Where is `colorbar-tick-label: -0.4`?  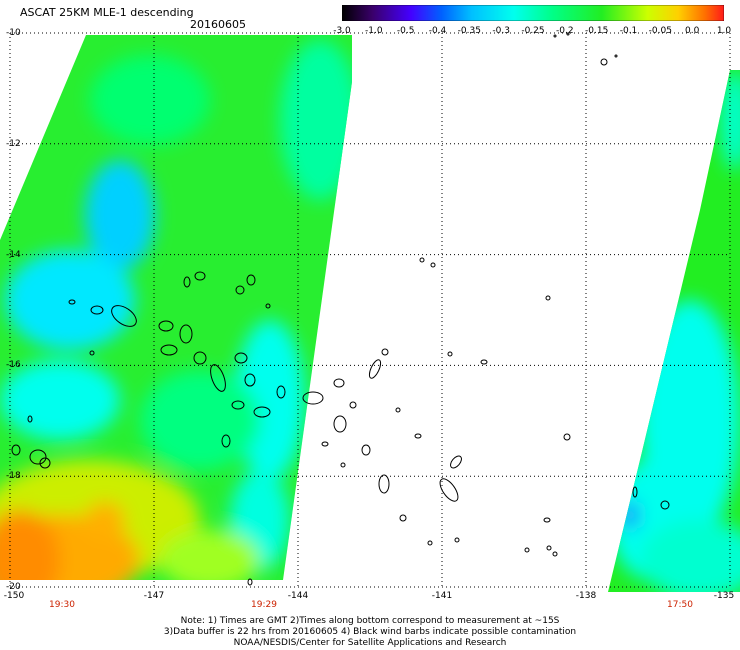
colorbar-tick-label: -0.4 is located at coordinates (437, 31).